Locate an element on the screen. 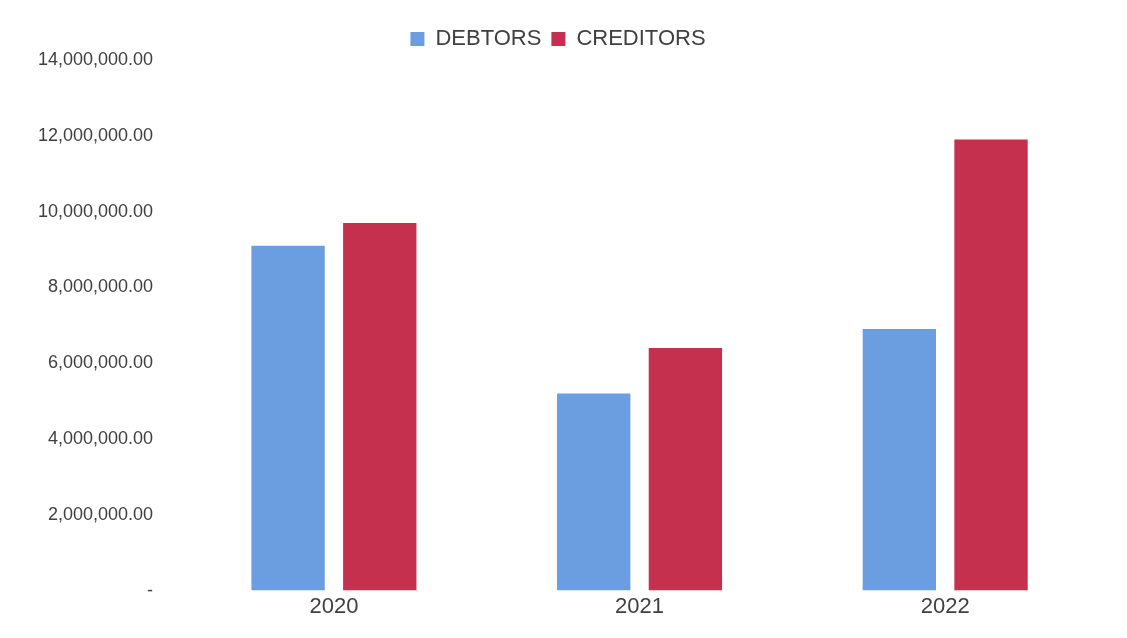 The width and height of the screenshot is (1127, 638). y-tick-label: 14,000,000.00 is located at coordinates (95, 58).